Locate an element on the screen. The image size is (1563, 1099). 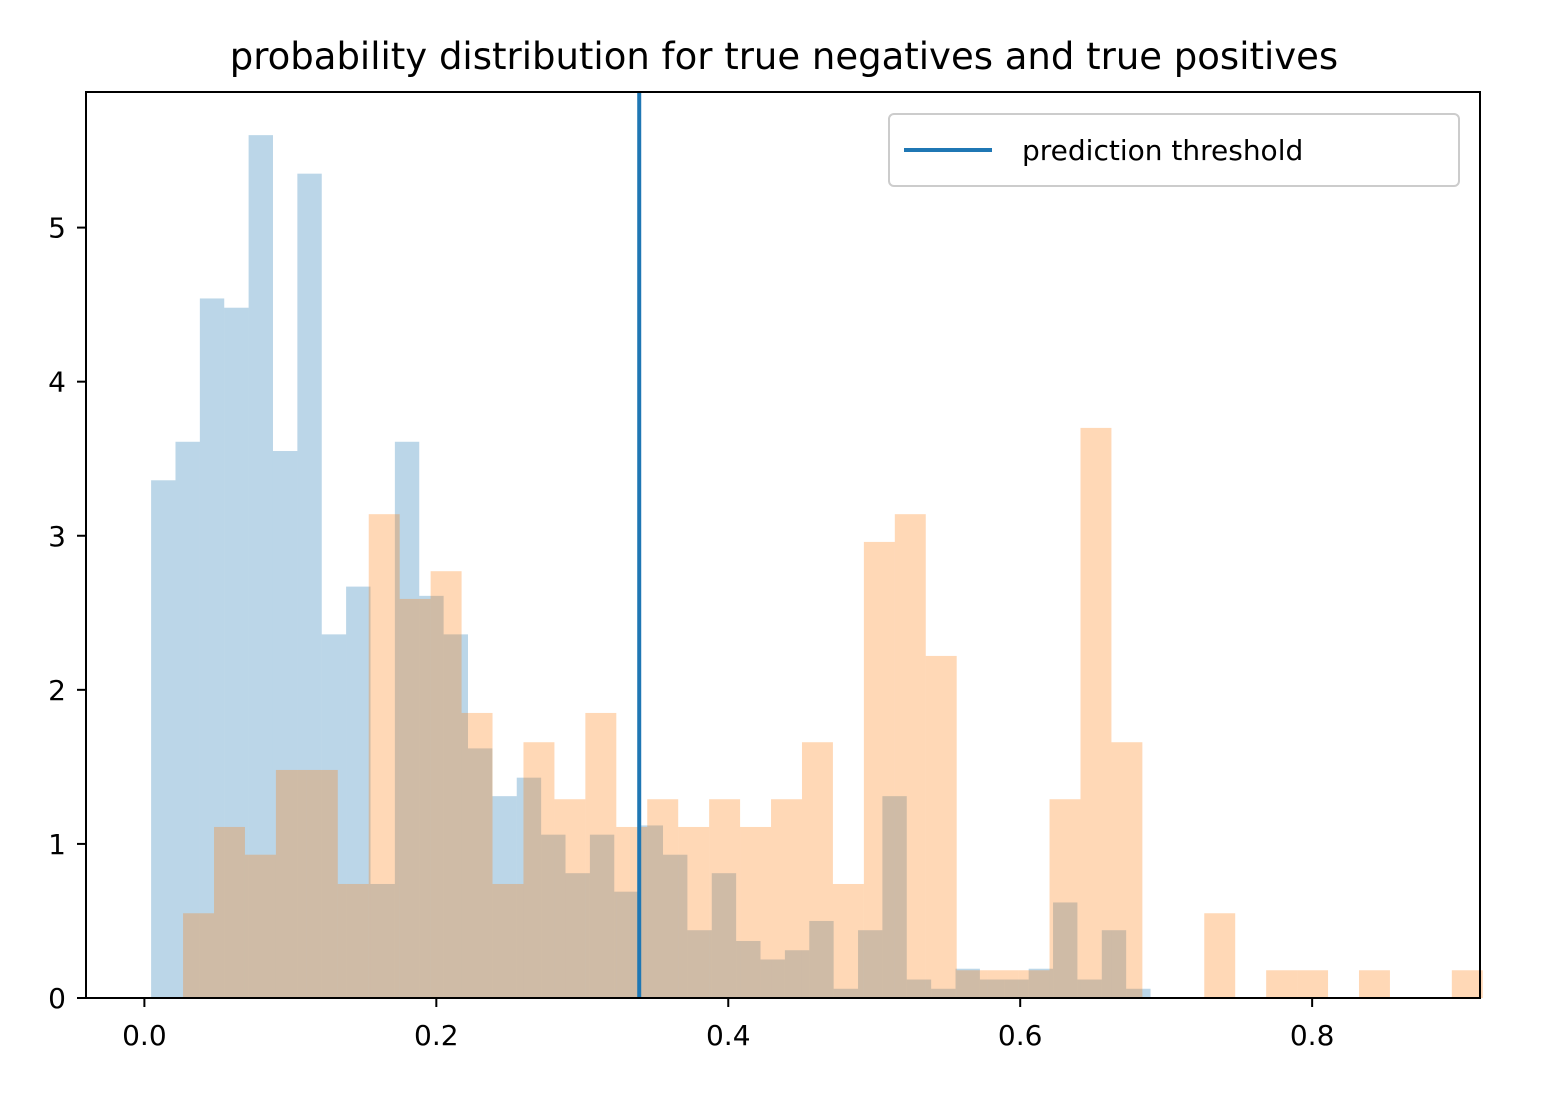
legend: prediction threshold is located at coordinates (1174, 150).